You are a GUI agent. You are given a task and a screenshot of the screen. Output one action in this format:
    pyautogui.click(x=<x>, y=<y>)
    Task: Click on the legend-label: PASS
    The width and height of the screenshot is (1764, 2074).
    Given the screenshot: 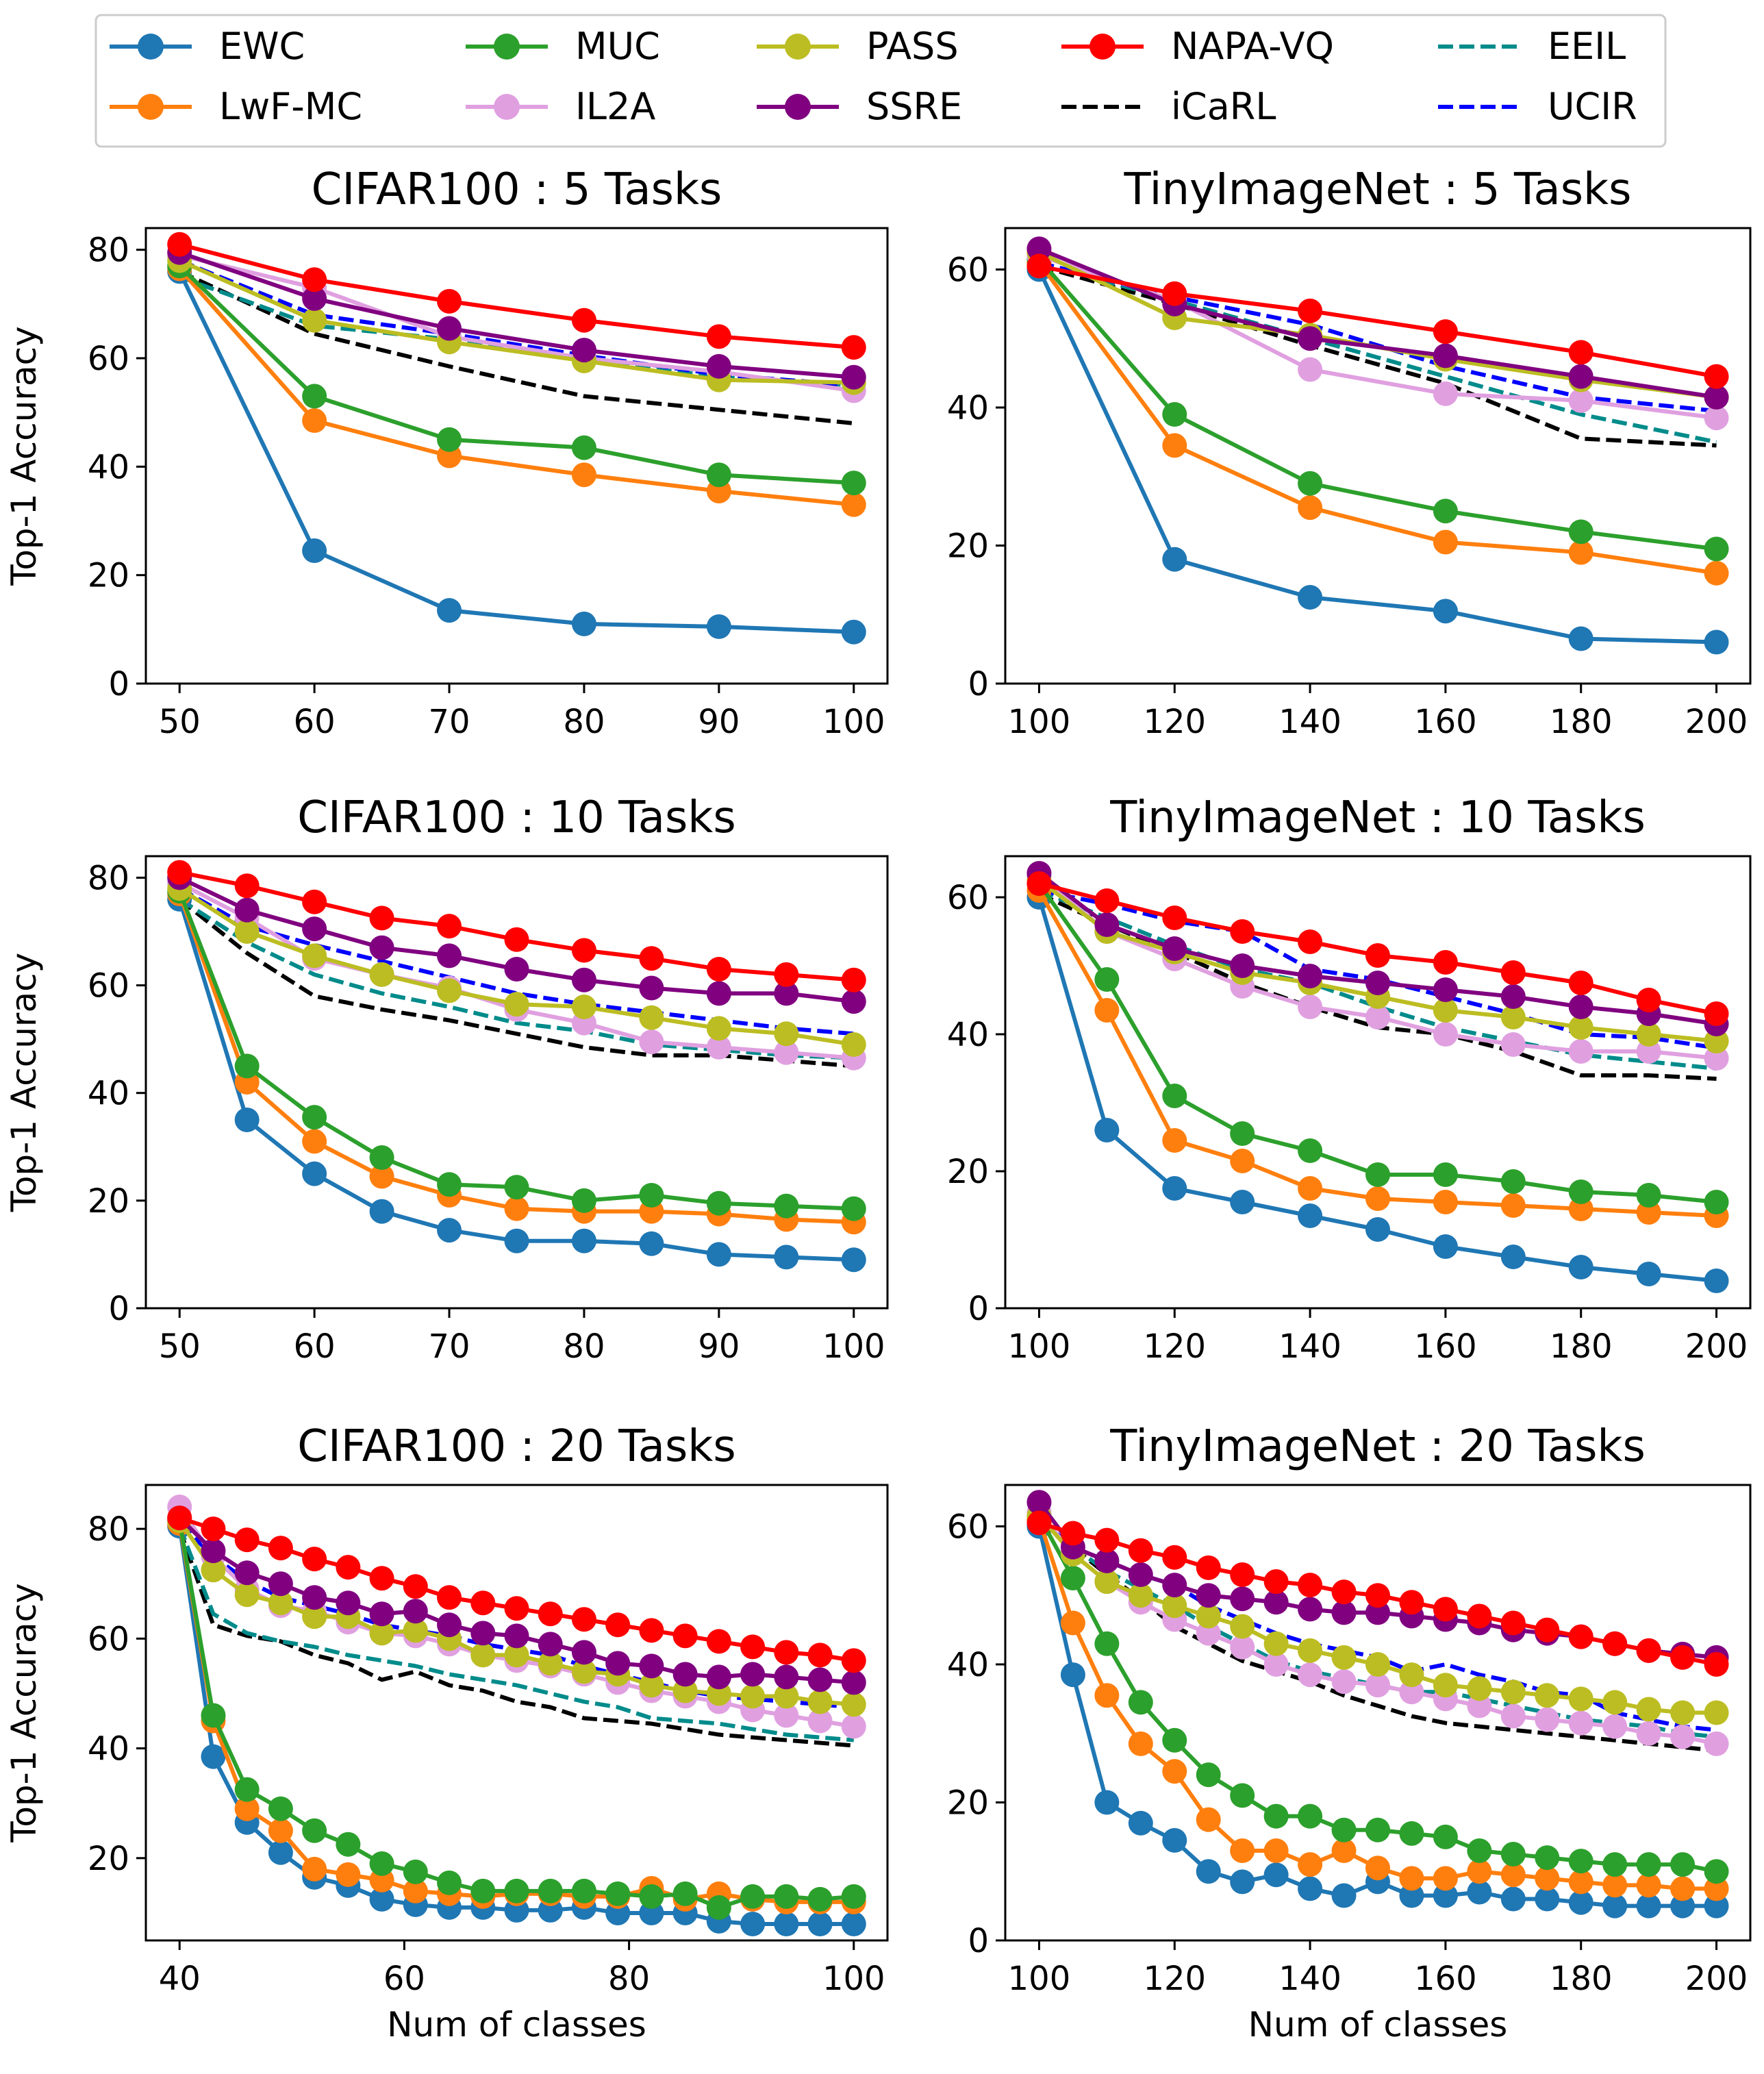 What is the action you would take?
    pyautogui.click(x=912, y=47)
    